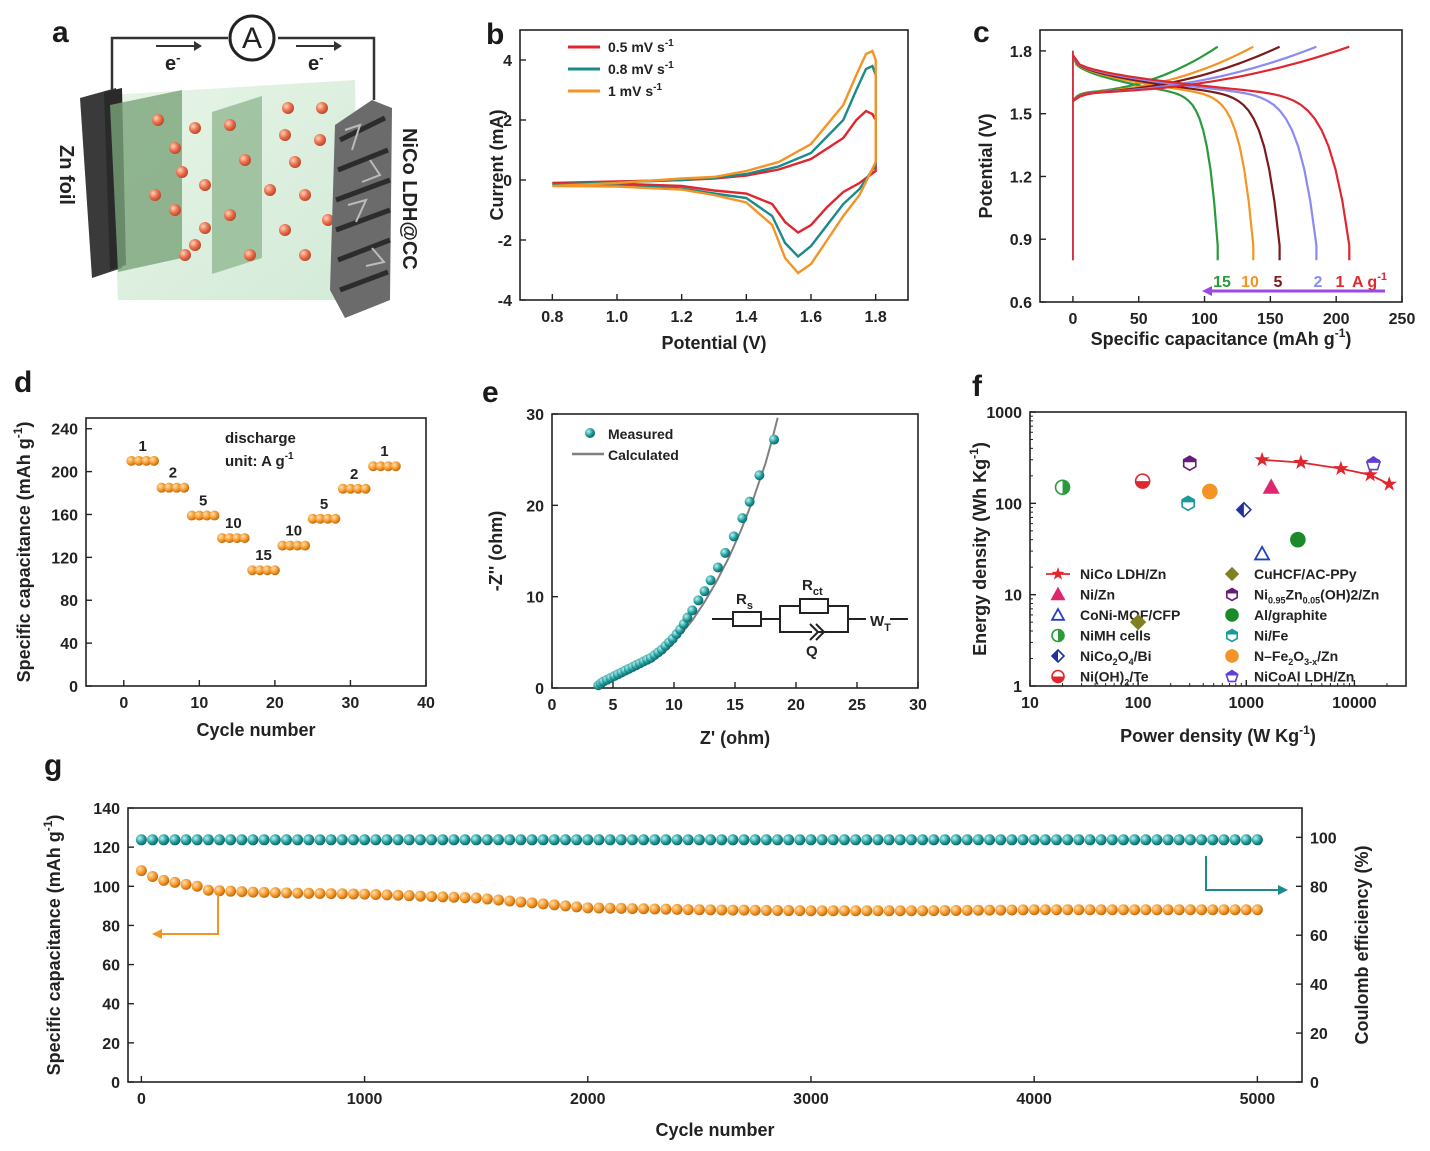  I want to click on legend-mid: O, so click(1298, 656).